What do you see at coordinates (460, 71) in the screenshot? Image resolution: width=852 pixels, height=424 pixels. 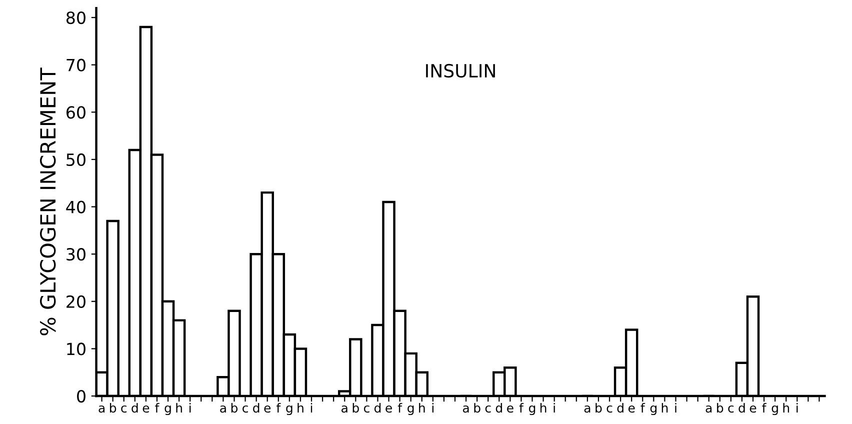 I see `text: INSULIN` at bounding box center [460, 71].